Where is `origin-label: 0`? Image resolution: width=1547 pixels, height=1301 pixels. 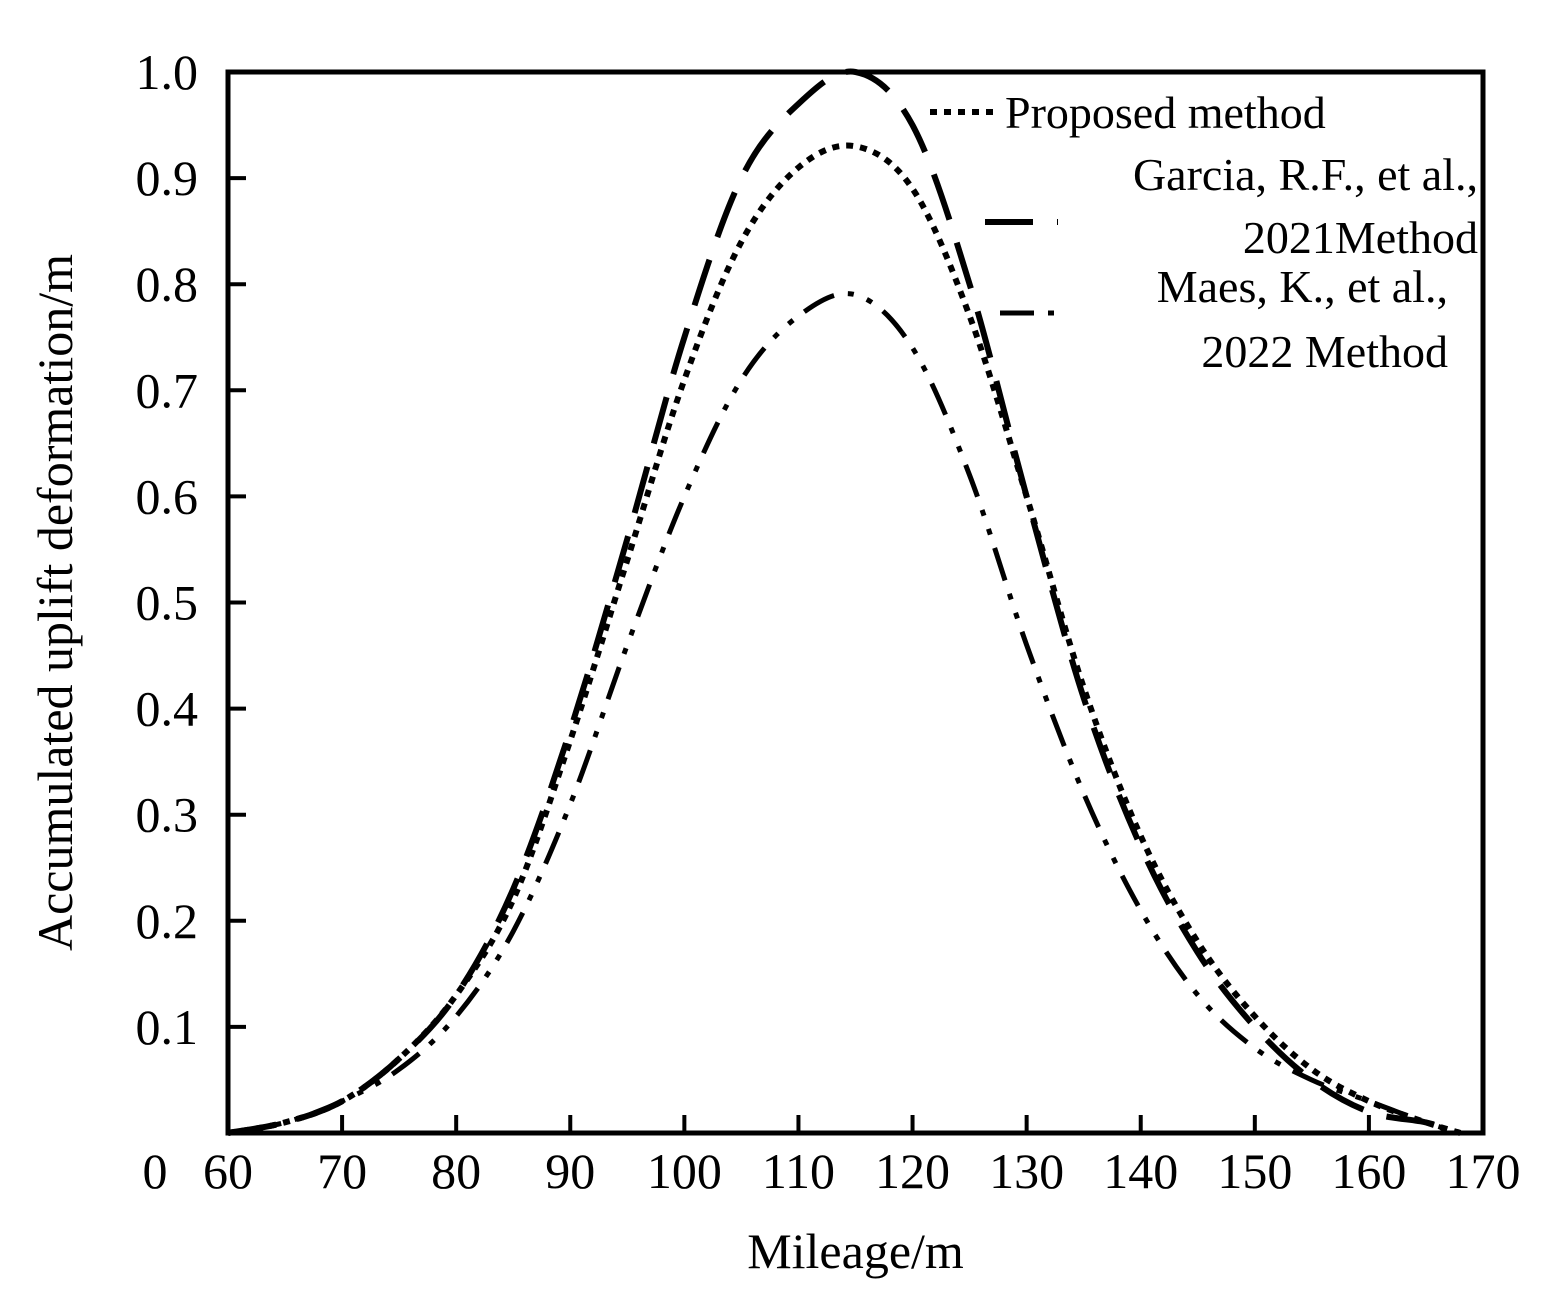 origin-label: 0 is located at coordinates (155, 1171).